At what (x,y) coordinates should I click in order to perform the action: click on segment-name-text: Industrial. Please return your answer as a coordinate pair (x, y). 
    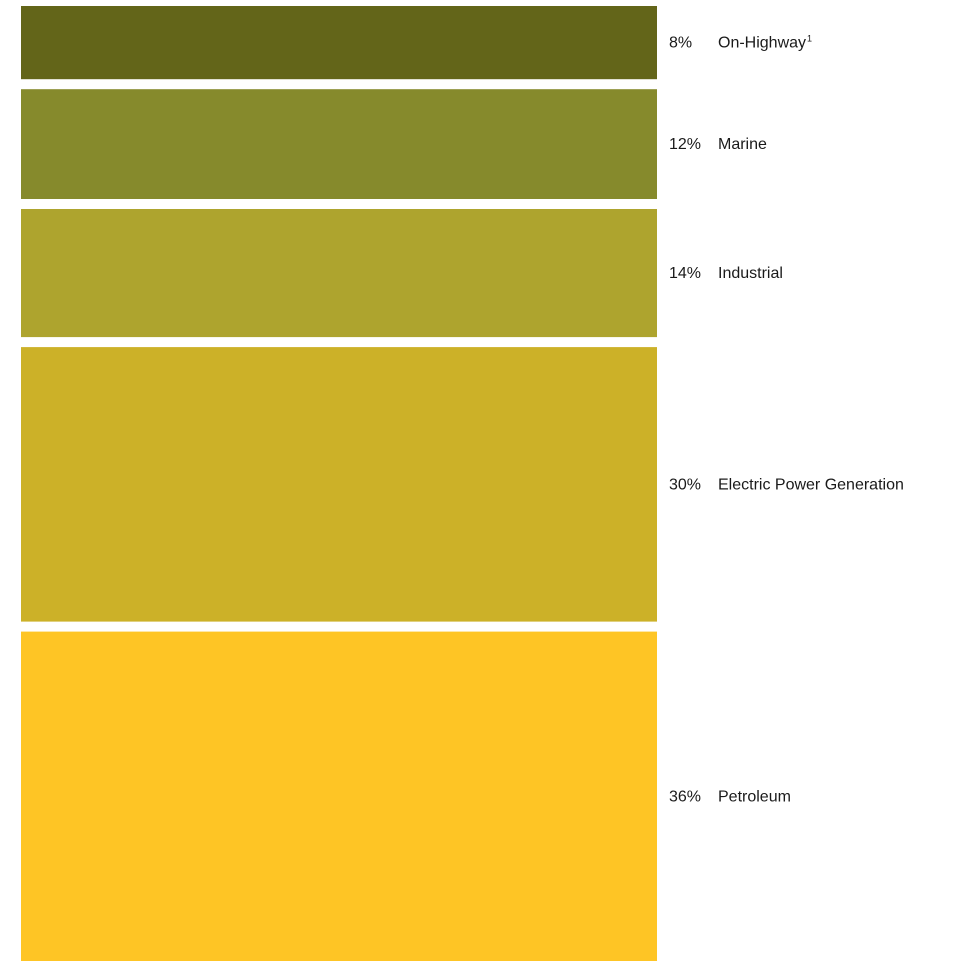
    Looking at the image, I should click on (750, 273).